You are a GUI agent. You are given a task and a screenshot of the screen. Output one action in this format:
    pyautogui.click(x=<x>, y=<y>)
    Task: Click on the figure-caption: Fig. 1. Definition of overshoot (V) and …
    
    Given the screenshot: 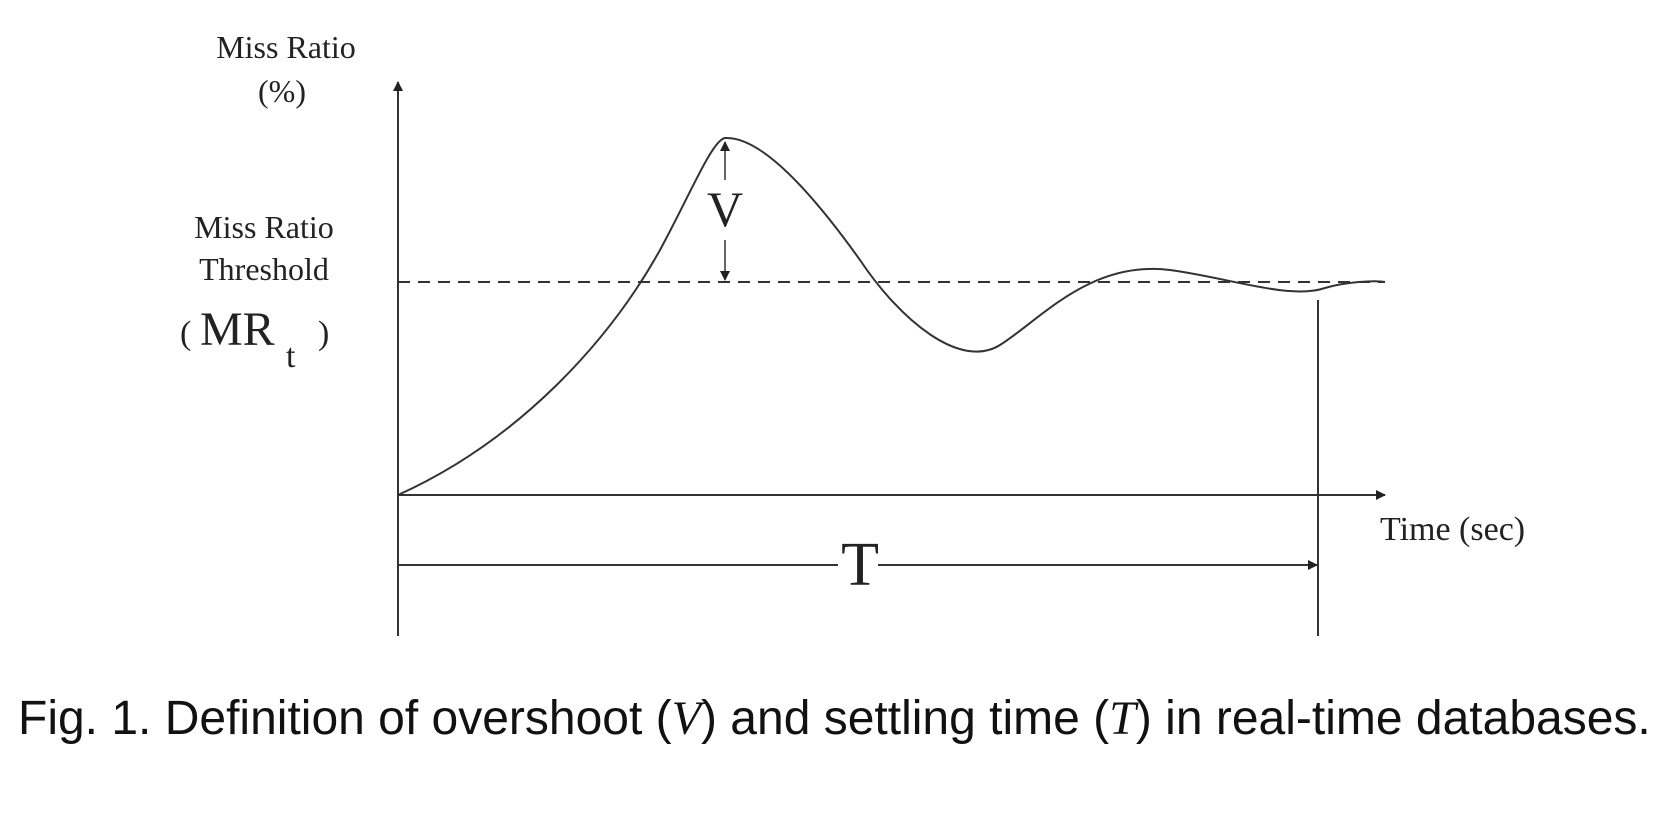 What is the action you would take?
    pyautogui.click(x=838, y=719)
    